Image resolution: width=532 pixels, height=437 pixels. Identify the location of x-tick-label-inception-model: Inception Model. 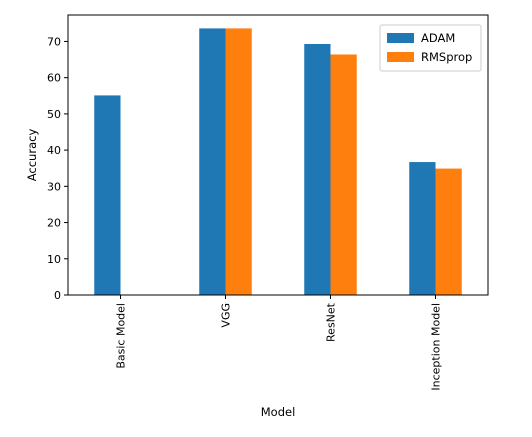
(436, 347).